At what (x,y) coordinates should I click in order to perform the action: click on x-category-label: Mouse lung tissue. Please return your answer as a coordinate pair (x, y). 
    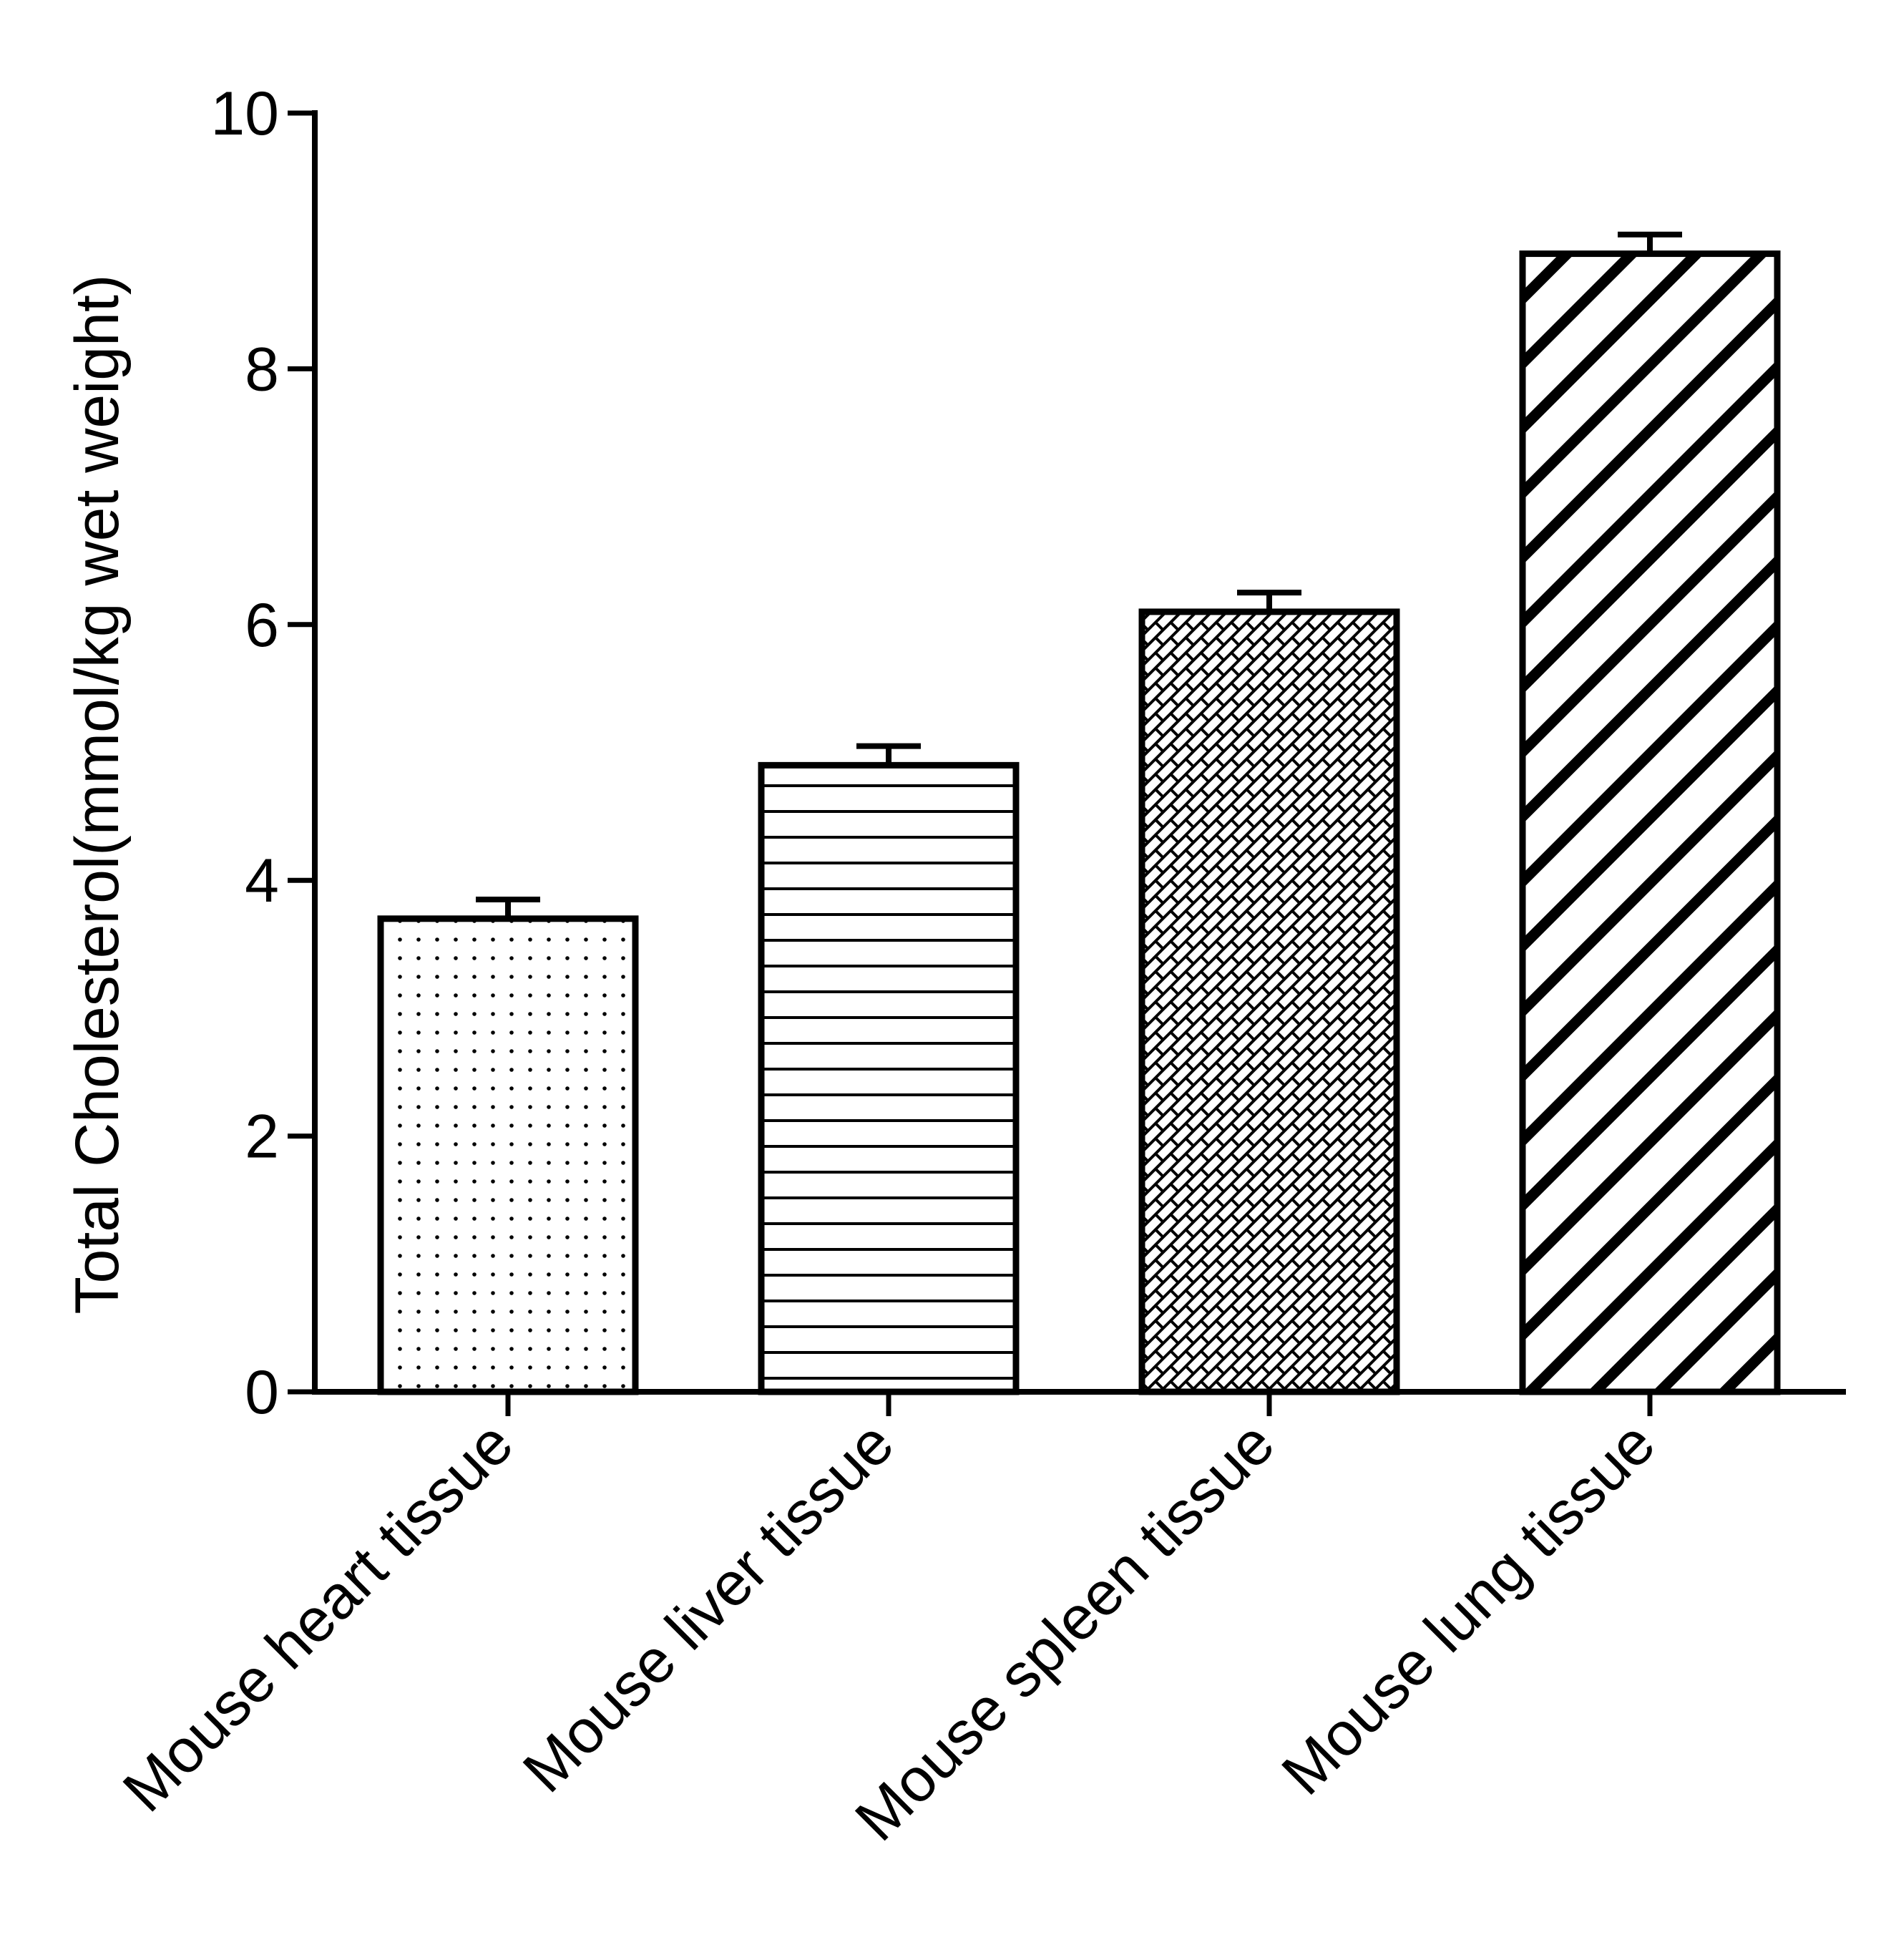
    Looking at the image, I should click on (1468, 1608).